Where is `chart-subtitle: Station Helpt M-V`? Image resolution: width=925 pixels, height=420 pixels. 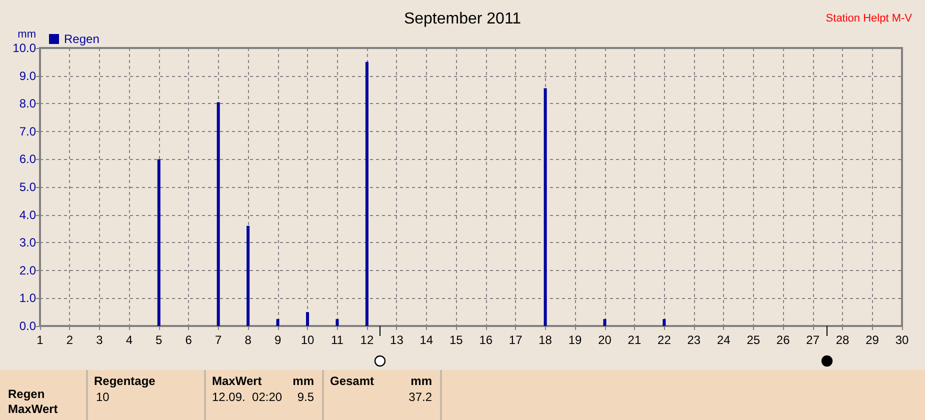 chart-subtitle: Station Helpt M-V is located at coordinates (869, 18).